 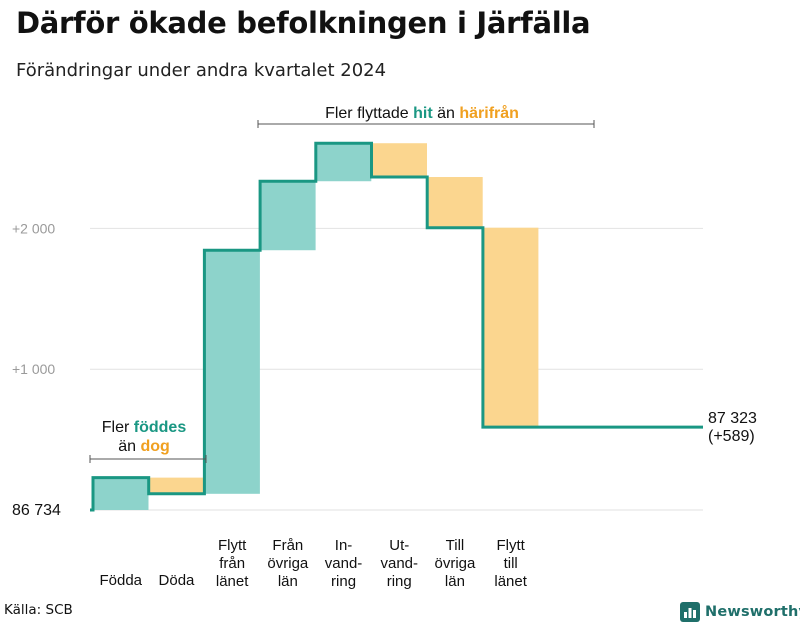 I want to click on moved-harifran-highlight: härifrån, so click(x=489, y=113).